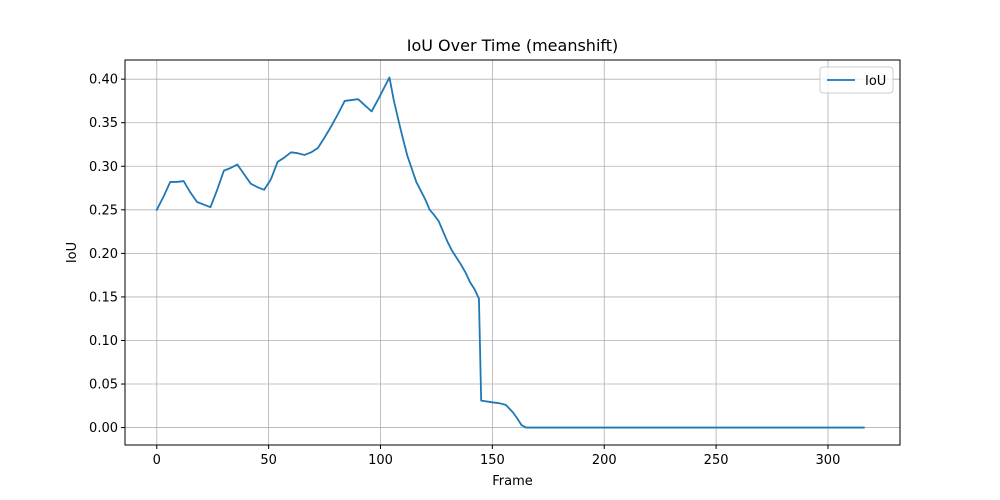  I want to click on y-tick-label: 0.30, so click(103, 167).